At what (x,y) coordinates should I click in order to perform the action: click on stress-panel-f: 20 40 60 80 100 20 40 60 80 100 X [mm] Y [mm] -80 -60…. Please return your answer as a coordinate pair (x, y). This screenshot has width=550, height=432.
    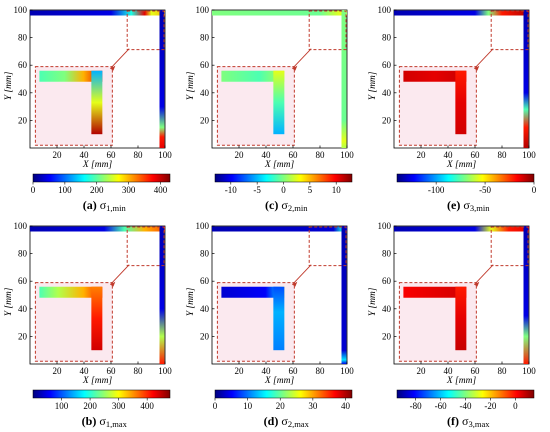
    Looking at the image, I should click on (452, 325).